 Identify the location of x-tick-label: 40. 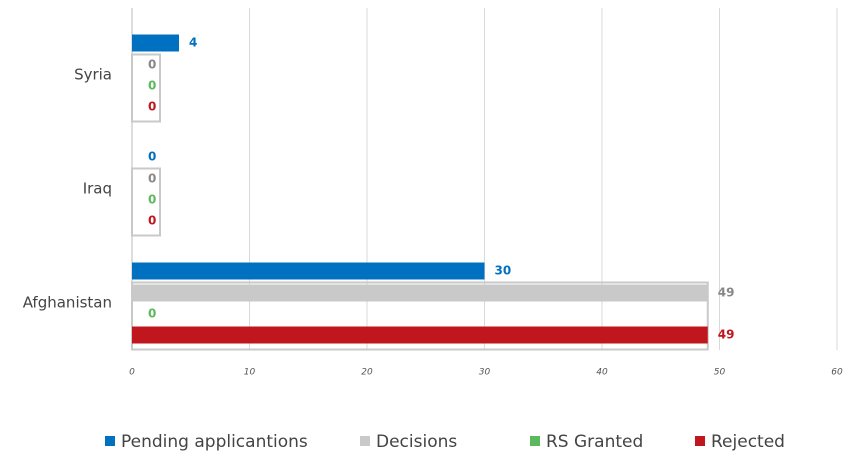
(602, 373).